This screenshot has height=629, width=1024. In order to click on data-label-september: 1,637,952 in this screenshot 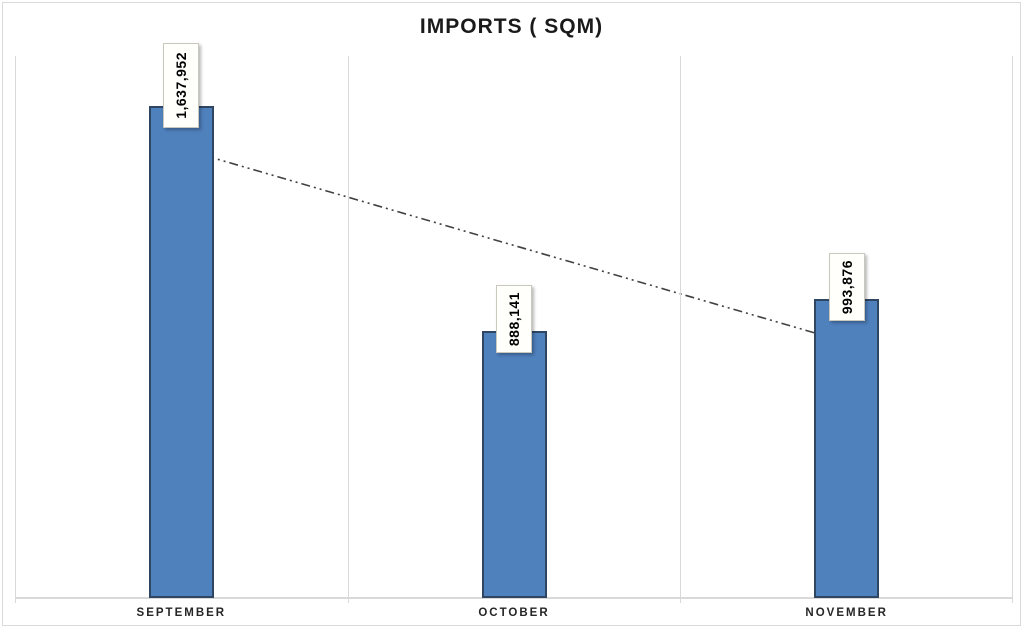, I will do `click(181, 85)`.